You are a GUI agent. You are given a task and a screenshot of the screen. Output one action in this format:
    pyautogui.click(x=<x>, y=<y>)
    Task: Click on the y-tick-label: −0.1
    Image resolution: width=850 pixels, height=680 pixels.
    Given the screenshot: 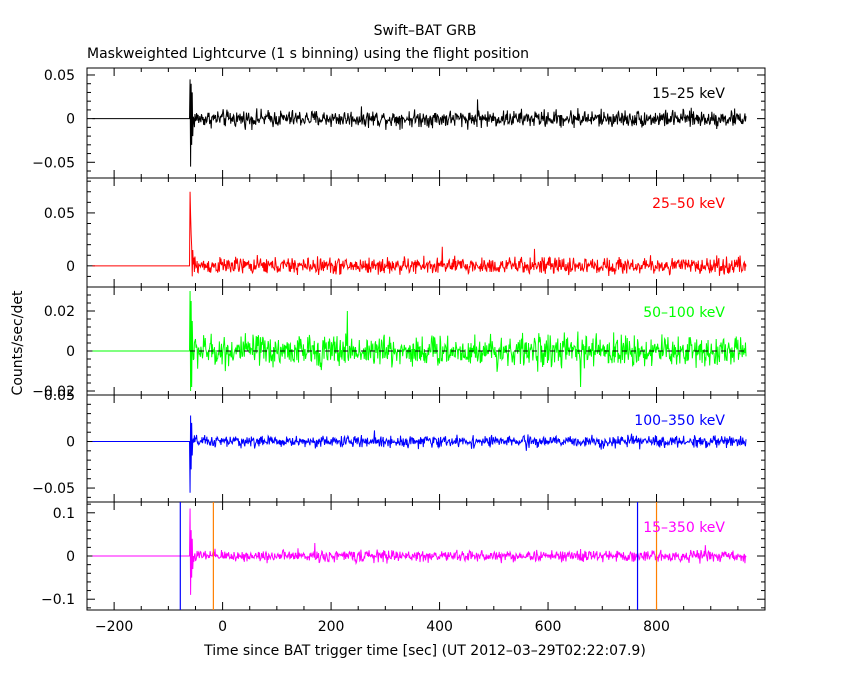 What is the action you would take?
    pyautogui.click(x=58, y=600)
    